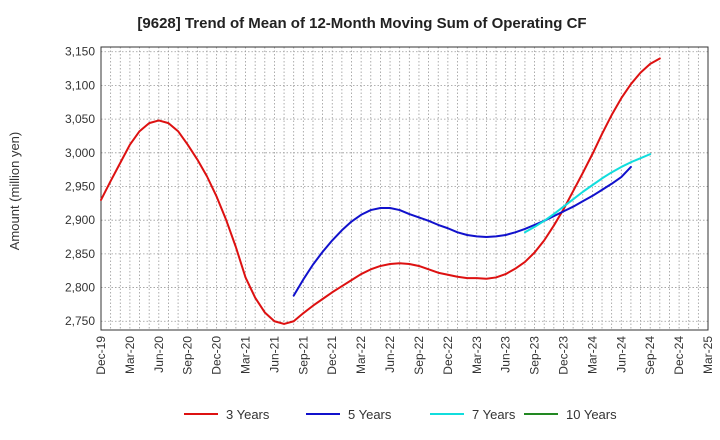 The image size is (720, 440). What do you see at coordinates (462, 231) in the screenshot?
I see `series-line-5-years` at bounding box center [462, 231].